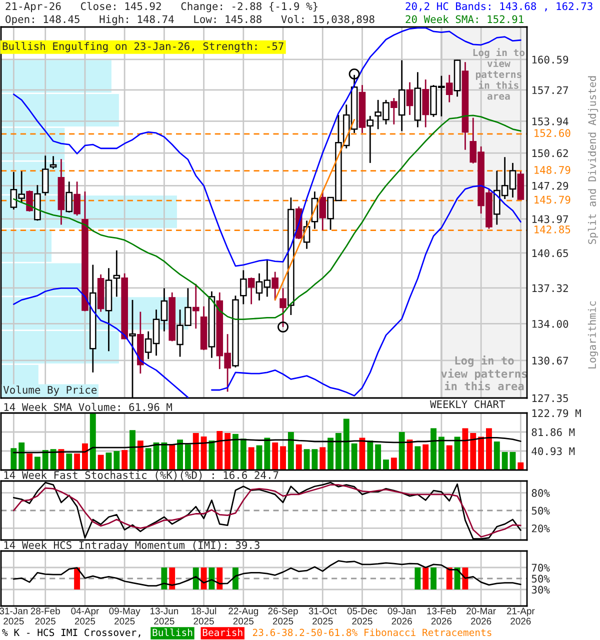  I want to click on x-tick-label: 26-Sep 2025, so click(283, 616).